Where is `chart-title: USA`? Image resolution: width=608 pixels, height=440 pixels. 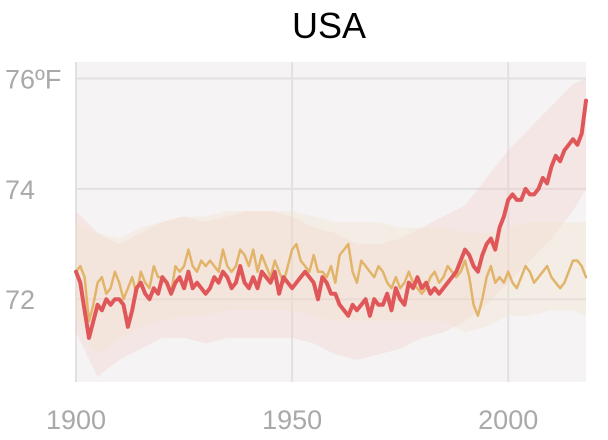 chart-title: USA is located at coordinates (329, 25).